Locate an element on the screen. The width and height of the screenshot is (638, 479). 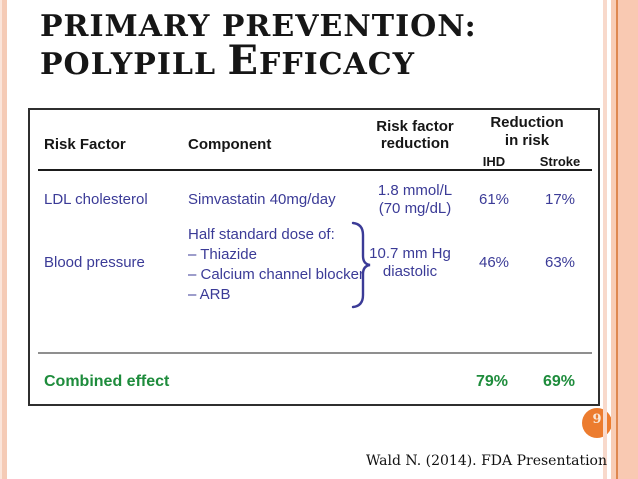
col-header-ihd: IHD is located at coordinates (494, 161).